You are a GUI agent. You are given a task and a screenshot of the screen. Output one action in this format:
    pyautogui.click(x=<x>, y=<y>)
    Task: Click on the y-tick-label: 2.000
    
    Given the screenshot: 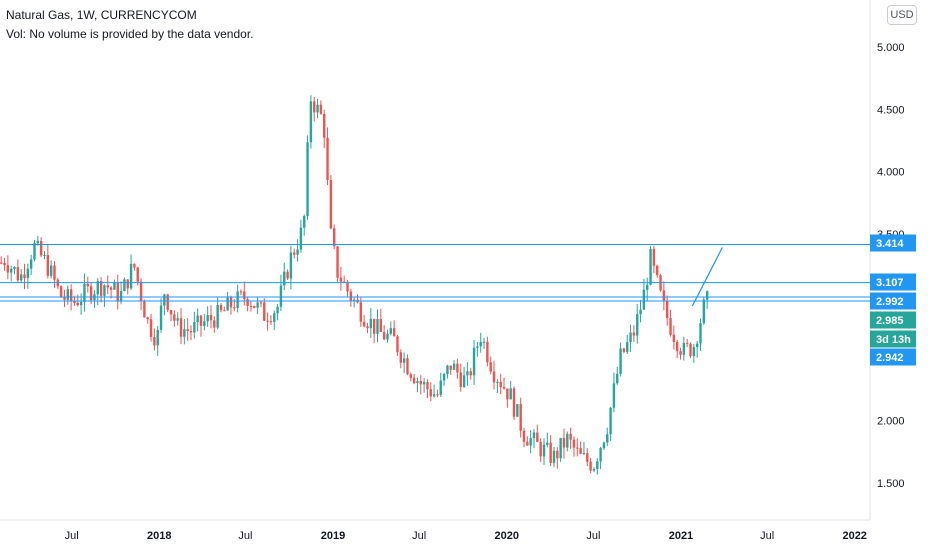 What is the action you would take?
    pyautogui.click(x=891, y=422)
    